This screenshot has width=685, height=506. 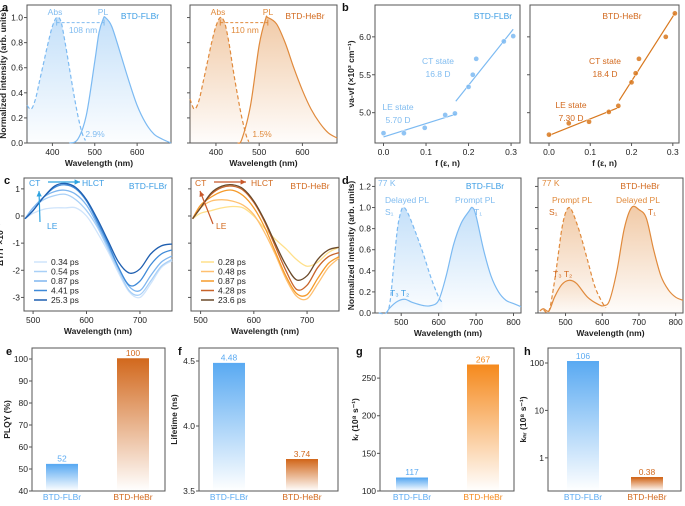 What do you see at coordinates (583, 356) in the screenshot?
I see `bar-value-label: 106` at bounding box center [583, 356].